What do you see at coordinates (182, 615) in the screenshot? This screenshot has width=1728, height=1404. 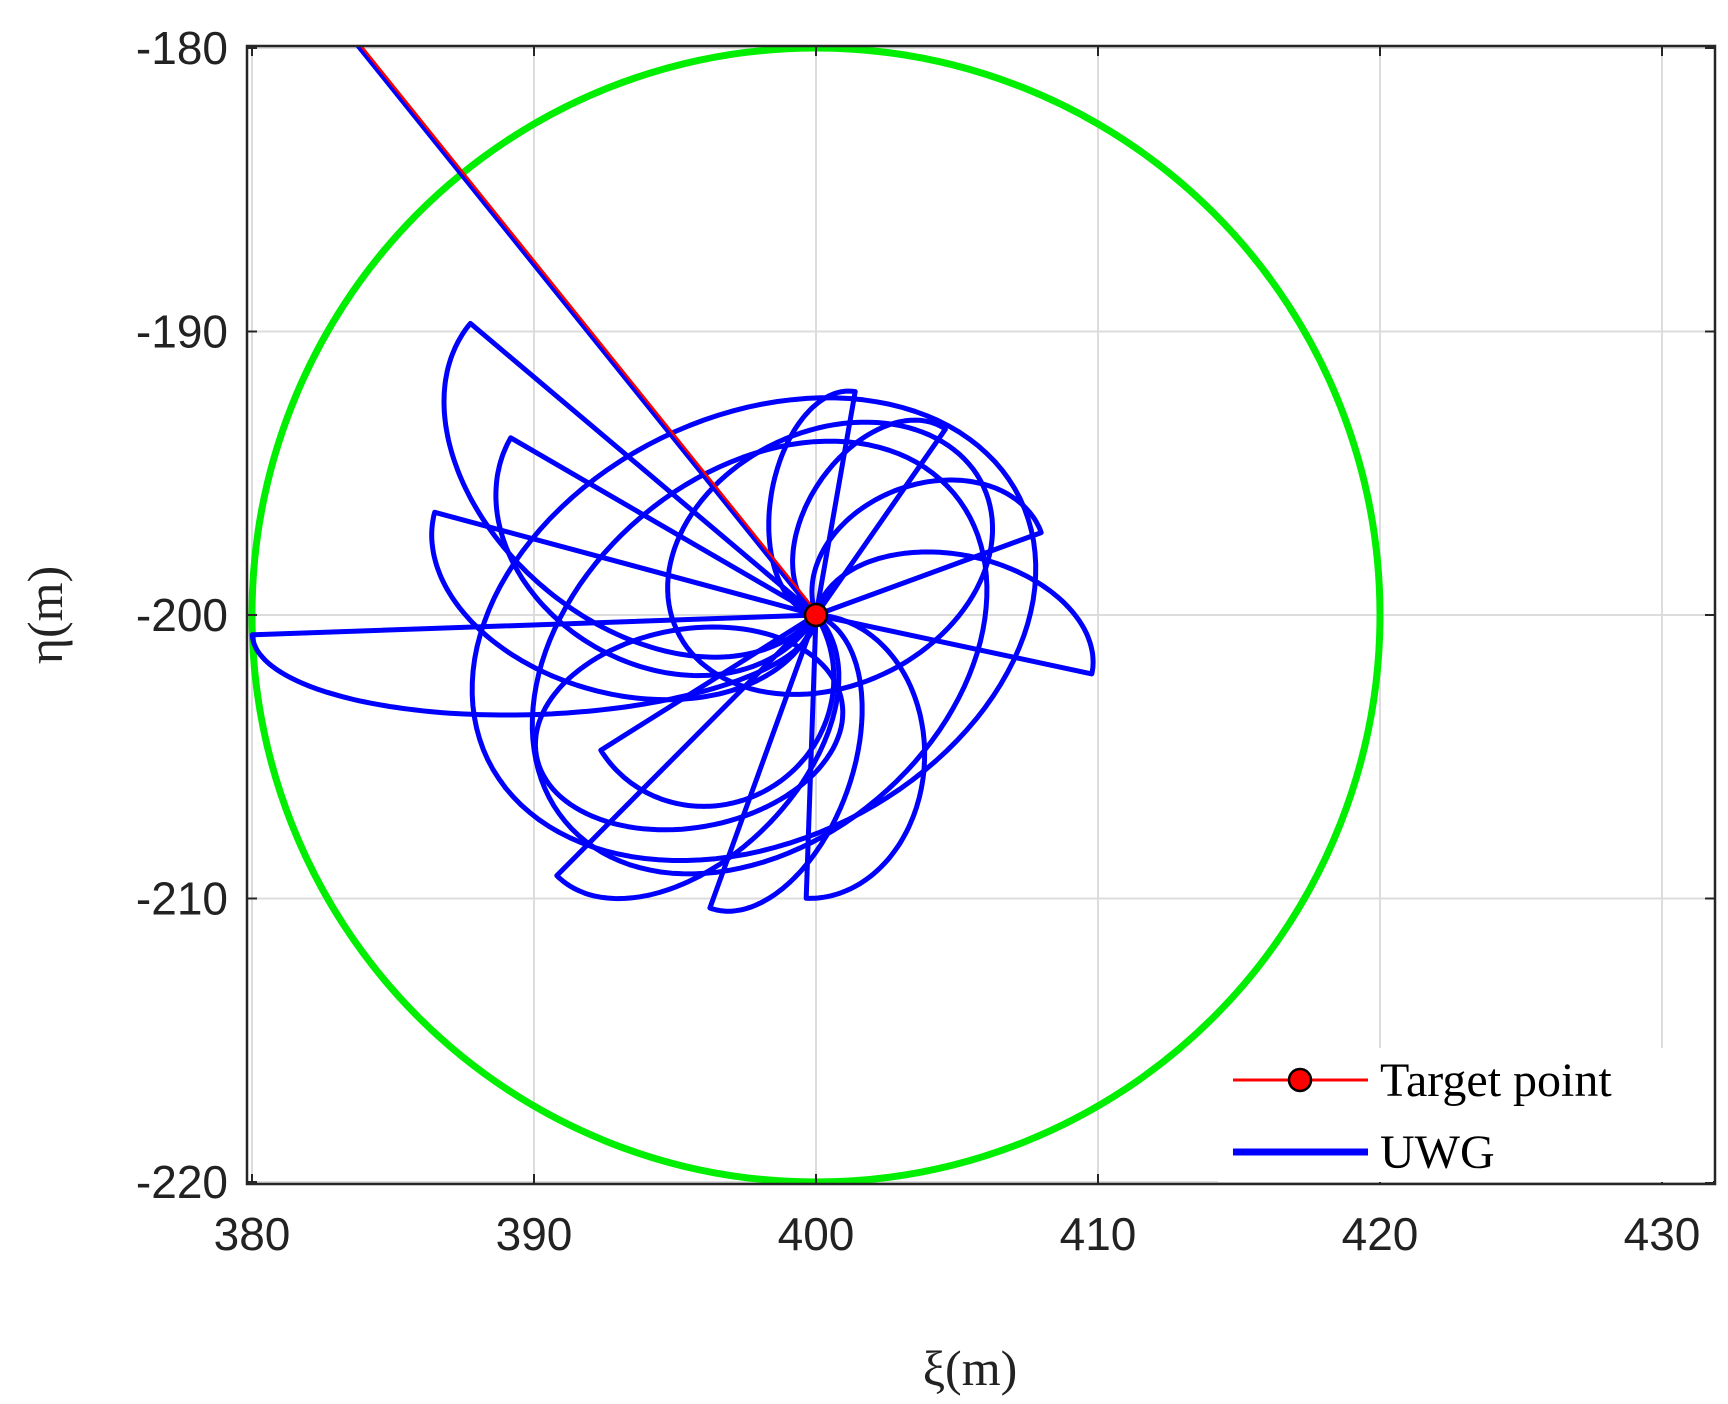 I see `y-tick-label: -200` at bounding box center [182, 615].